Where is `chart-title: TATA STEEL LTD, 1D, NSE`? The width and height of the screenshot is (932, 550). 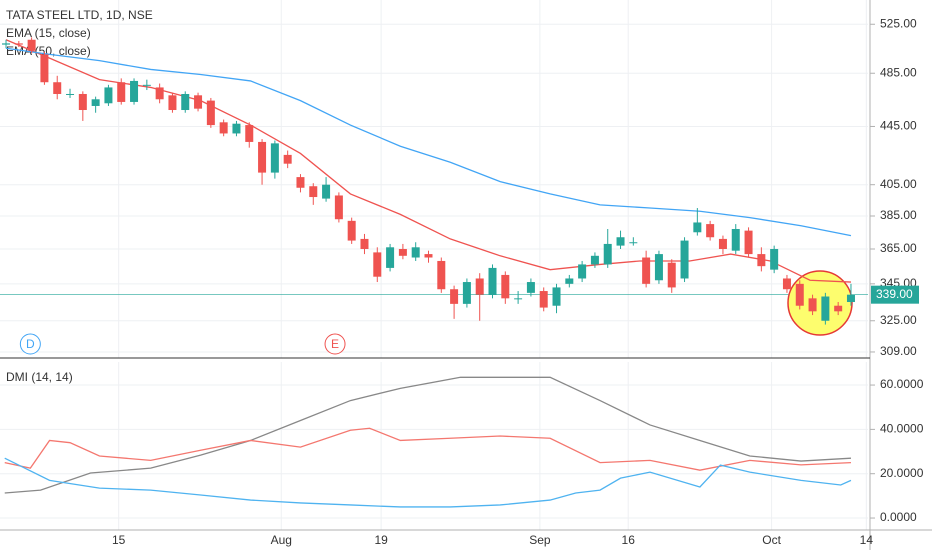
chart-title: TATA STEEL LTD, 1D, NSE is located at coordinates (79, 15).